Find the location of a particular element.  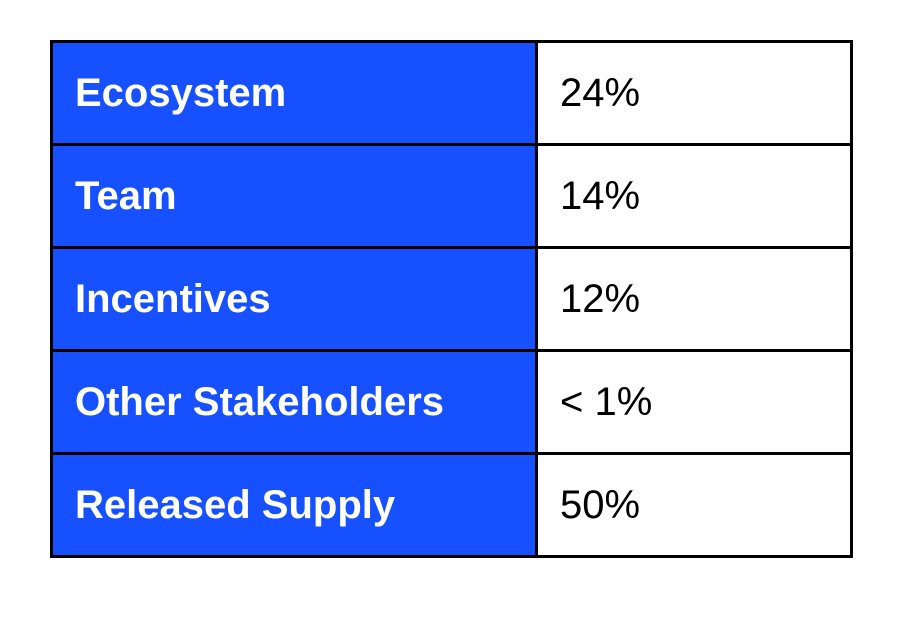

value-cell: 50% is located at coordinates (694, 505).